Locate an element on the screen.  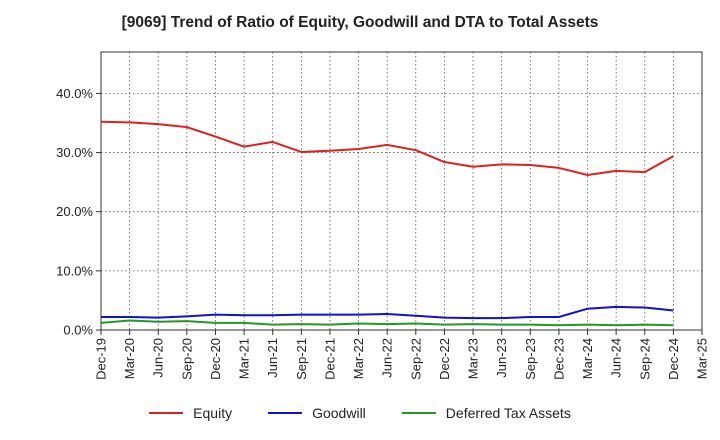
x-tick-label: Mar-25 is located at coordinates (702, 358).